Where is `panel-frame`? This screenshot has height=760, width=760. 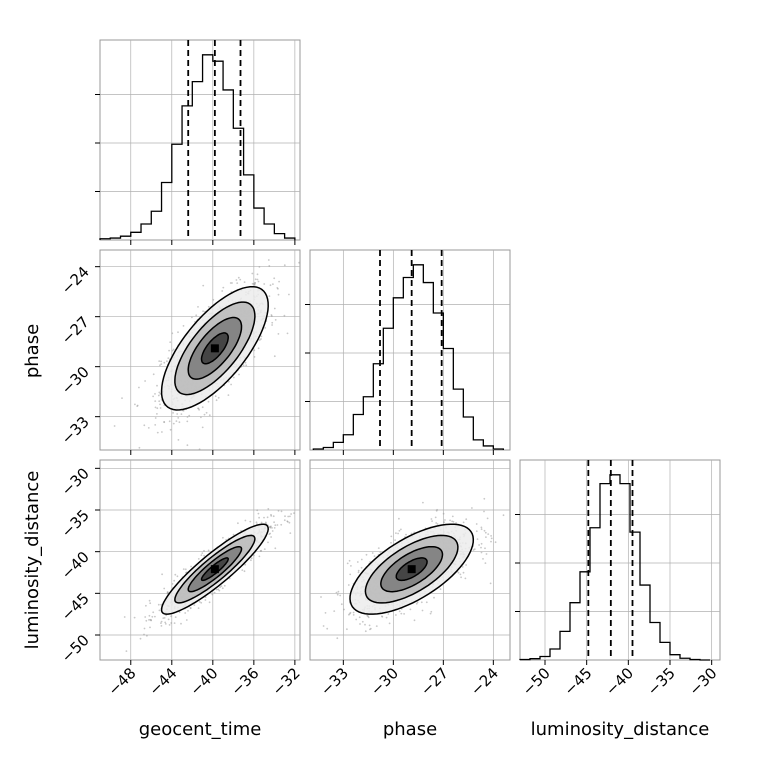 panel-frame is located at coordinates (410, 350).